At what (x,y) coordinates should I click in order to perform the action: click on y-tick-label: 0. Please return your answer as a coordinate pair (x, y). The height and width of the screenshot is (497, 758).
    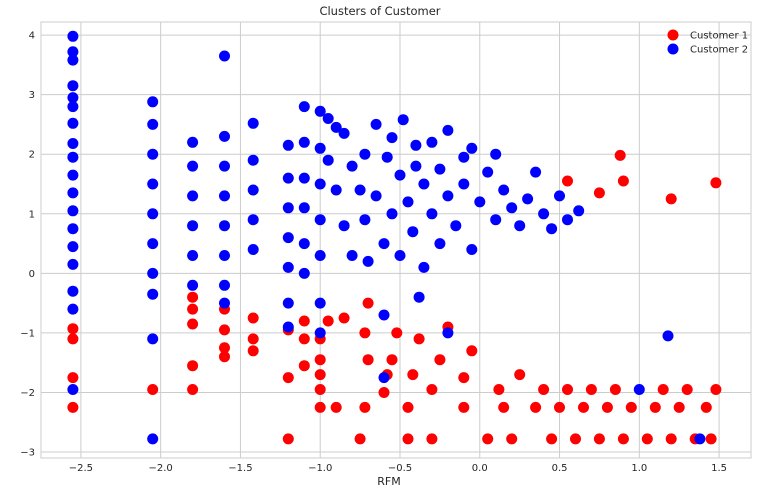
    Looking at the image, I should click on (32, 274).